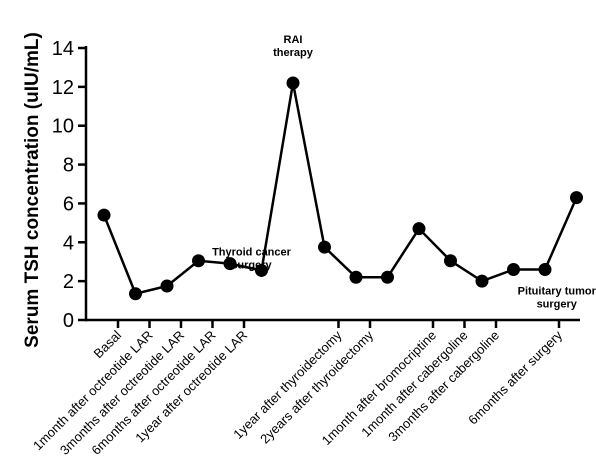  Describe the element at coordinates (293, 53) in the screenshot. I see `annotation-line: therapy` at that location.